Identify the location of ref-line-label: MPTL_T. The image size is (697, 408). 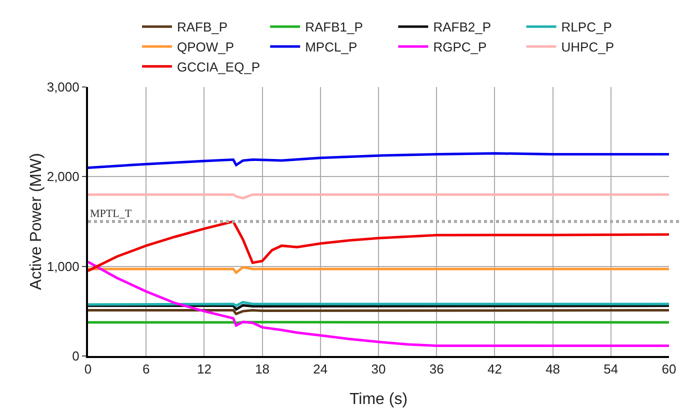
(111, 214).